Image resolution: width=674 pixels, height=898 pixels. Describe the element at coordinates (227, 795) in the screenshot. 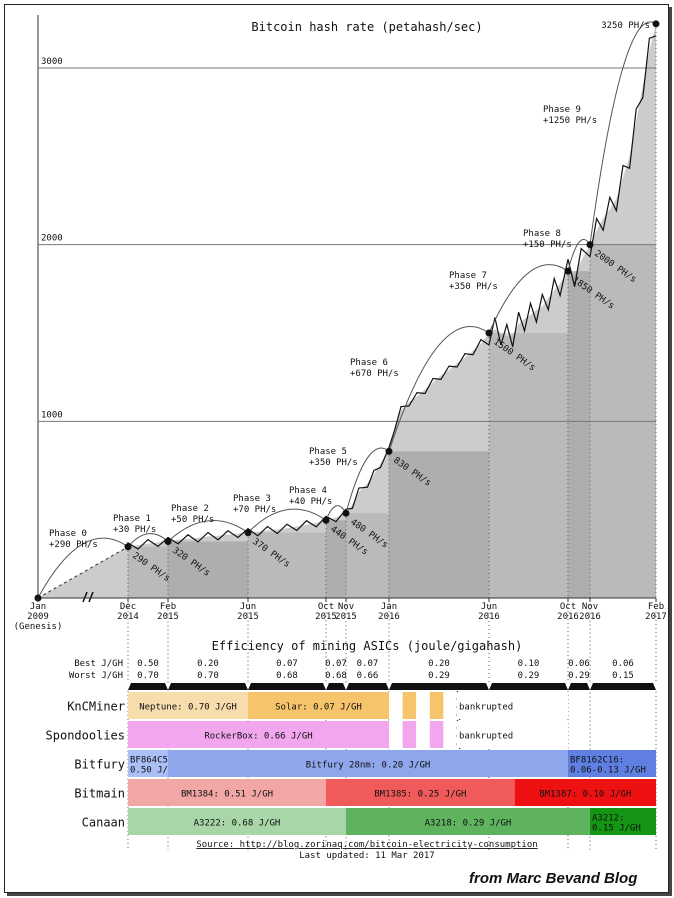

I see `asic-bar-label: BM1384: 0.51 J/GH` at that location.